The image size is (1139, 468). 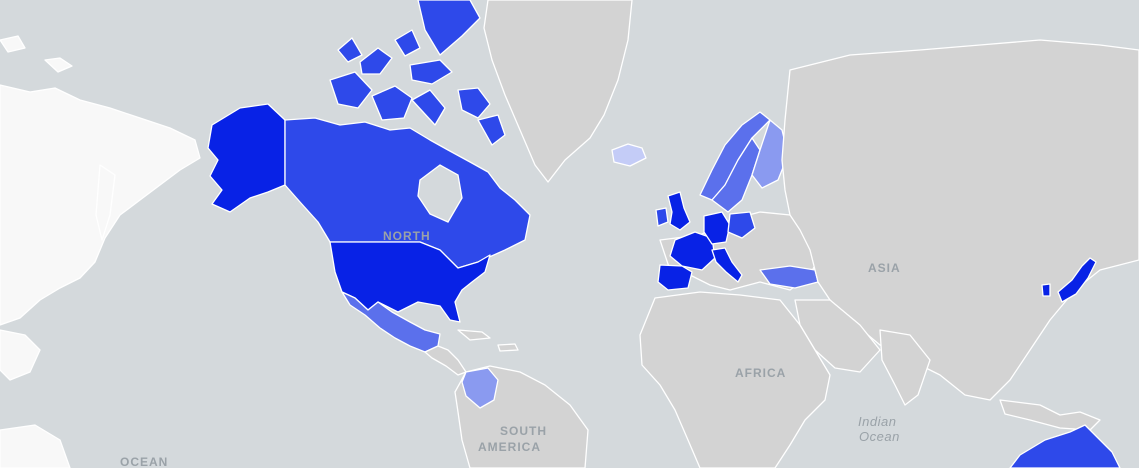 What do you see at coordinates (20, 355) in the screenshot?
I see `land-korea-japan-left` at bounding box center [20, 355].